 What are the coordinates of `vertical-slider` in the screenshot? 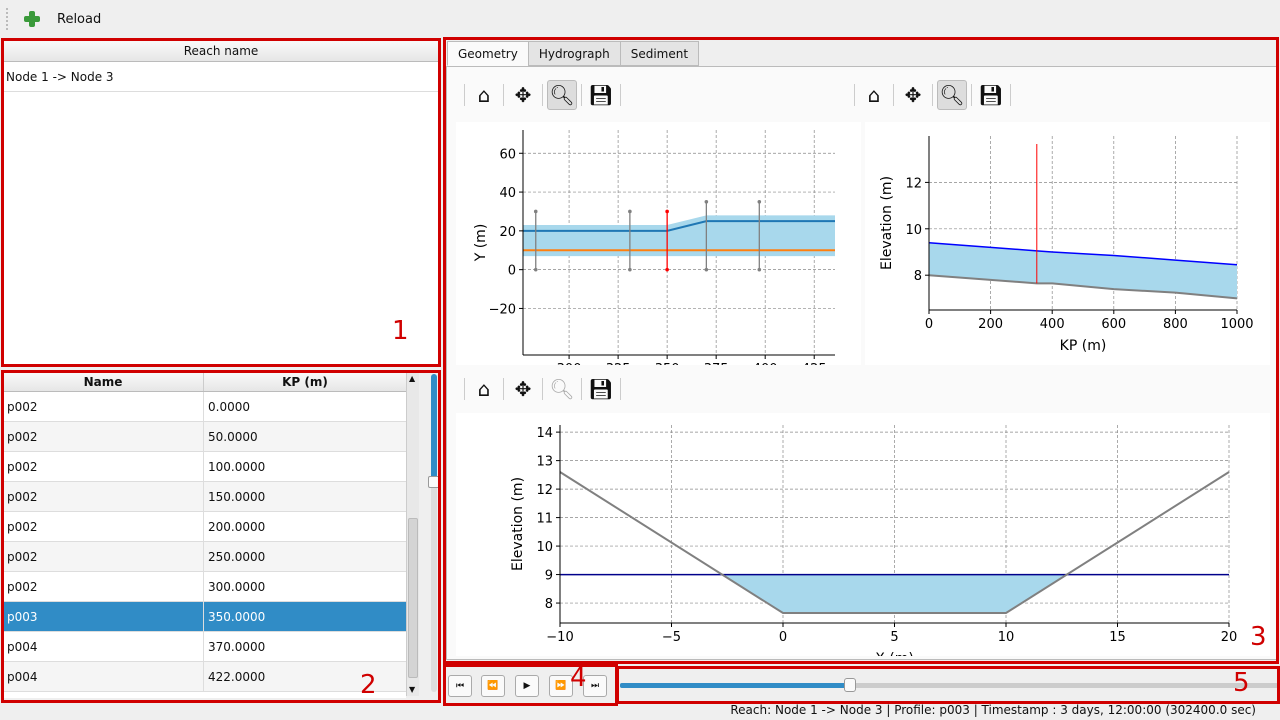 It's located at (434, 533).